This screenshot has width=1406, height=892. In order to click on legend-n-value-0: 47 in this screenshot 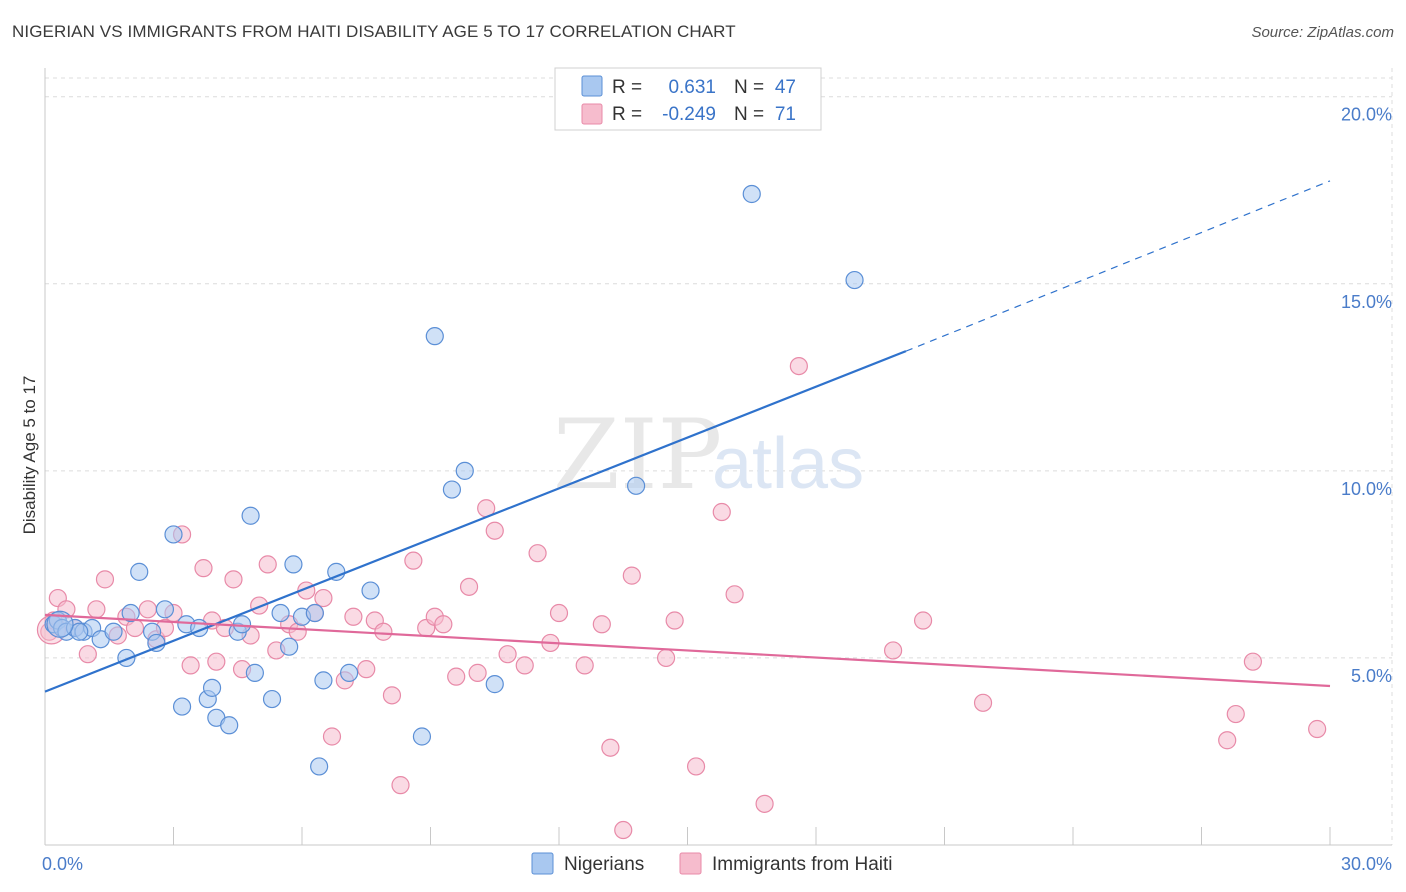, I will do `click(785, 87)`.